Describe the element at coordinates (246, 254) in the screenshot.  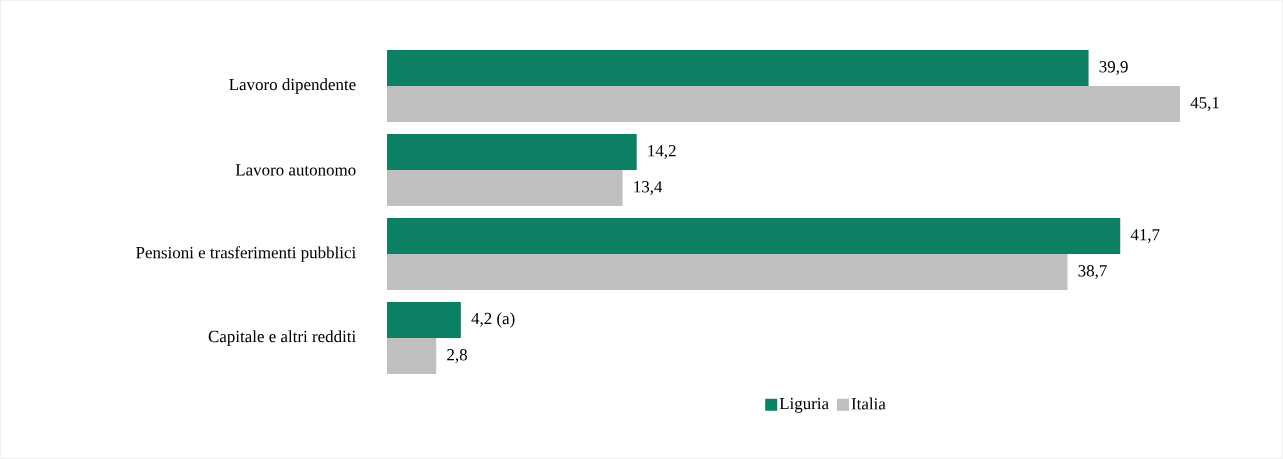
I see `y-tick-label: Pensioni e trasferimenti pubblici` at that location.